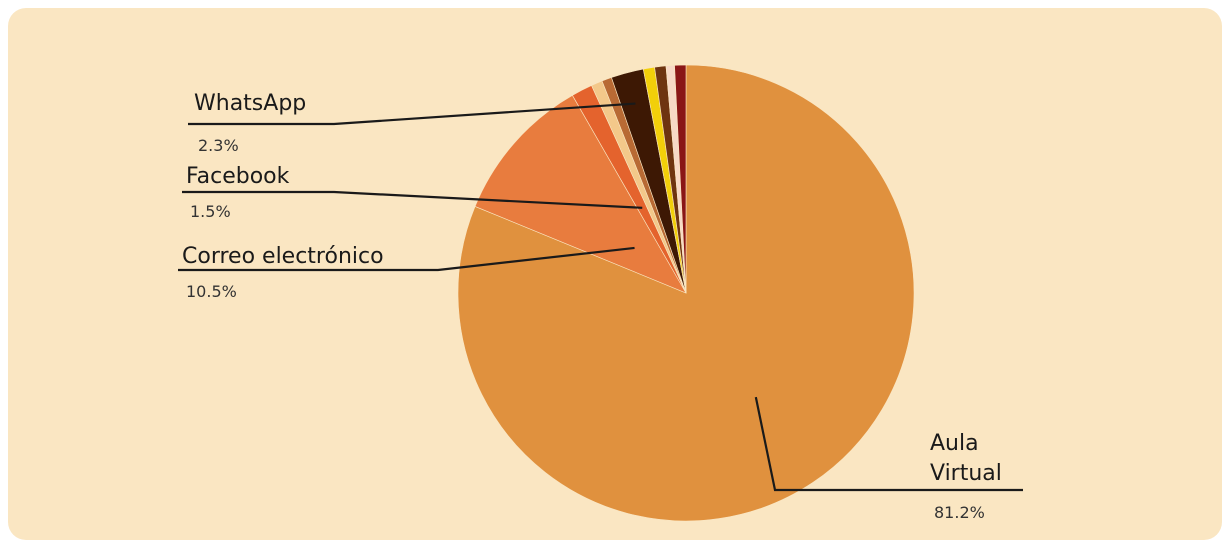 This screenshot has height=542, width=1225. What do you see at coordinates (238, 176) in the screenshot?
I see `label-name-facebook: Facebook` at bounding box center [238, 176].